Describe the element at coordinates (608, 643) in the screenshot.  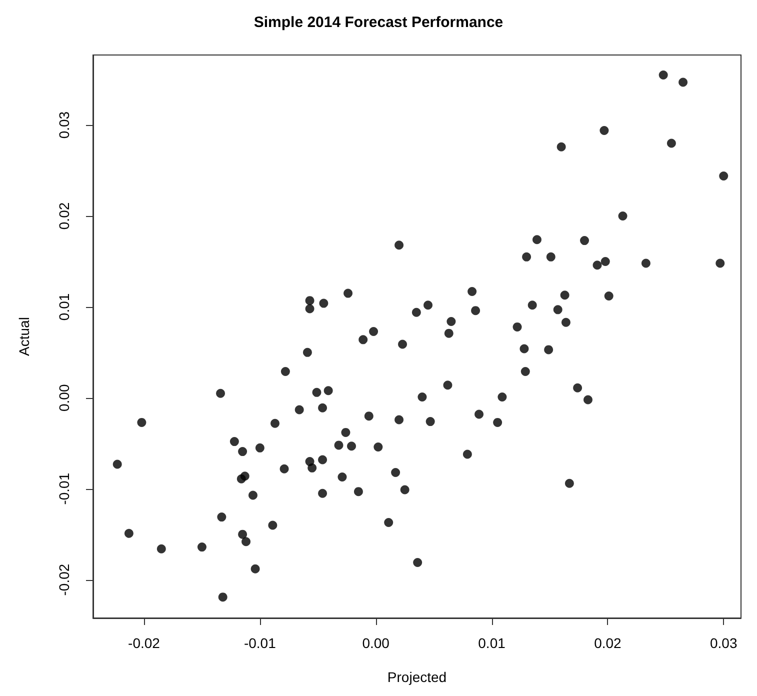
I see `x-tick-label: 0.02` at that location.